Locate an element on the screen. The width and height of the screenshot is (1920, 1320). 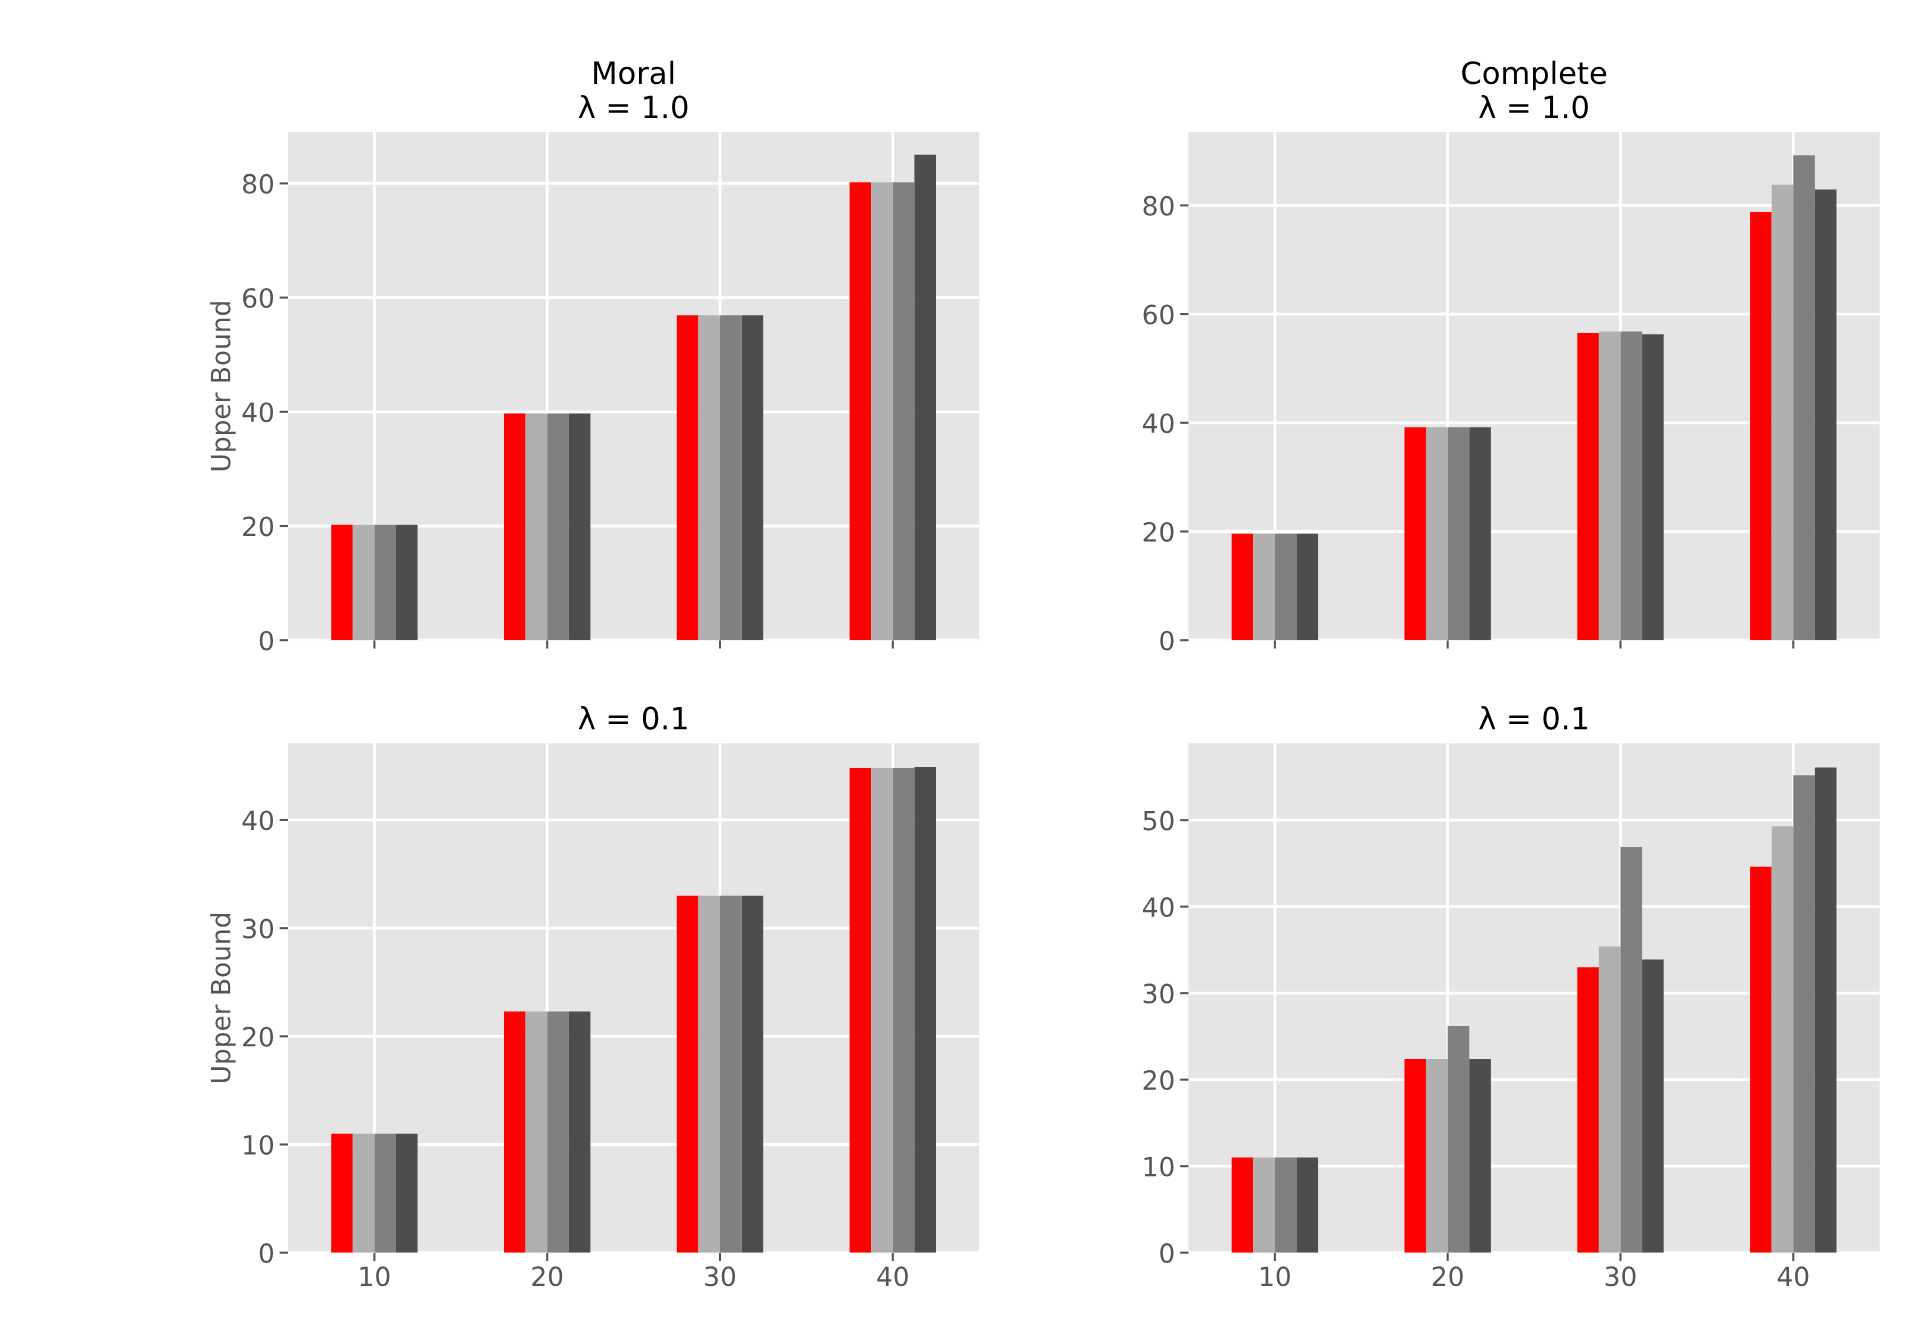
chart-title: Moral λ = 1.0 is located at coordinates (633, 89).